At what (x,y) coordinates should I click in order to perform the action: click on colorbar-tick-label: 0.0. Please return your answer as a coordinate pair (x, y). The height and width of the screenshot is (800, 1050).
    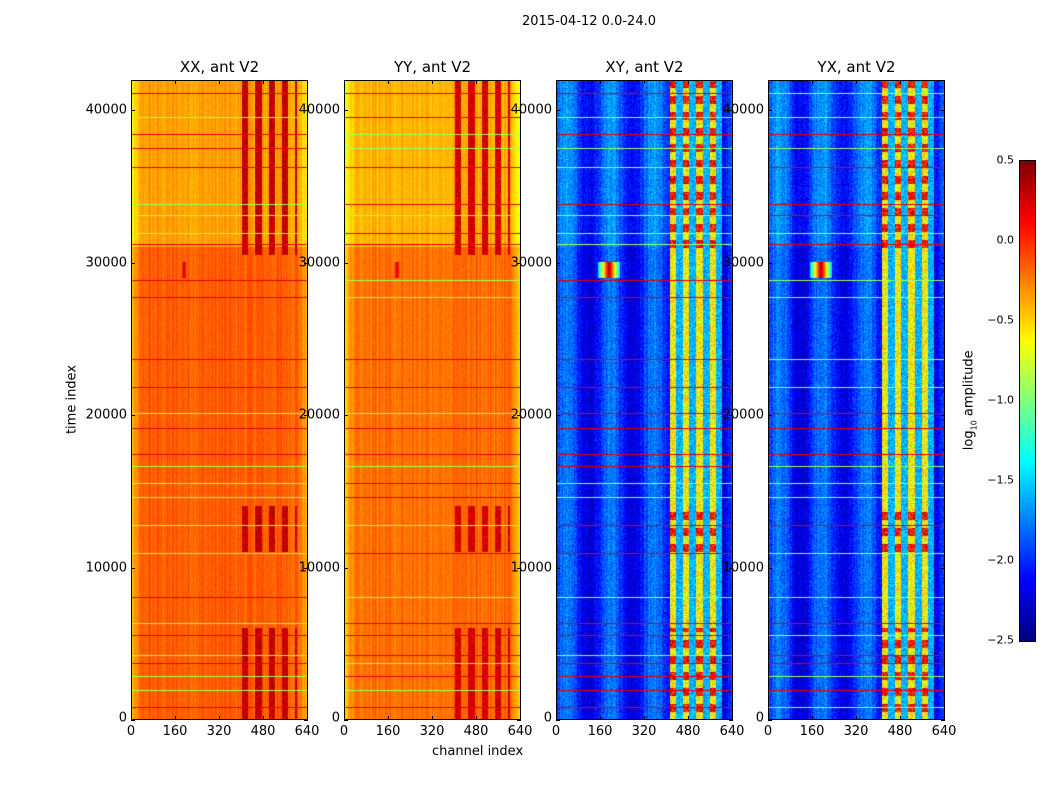
    Looking at the image, I should click on (1005, 240).